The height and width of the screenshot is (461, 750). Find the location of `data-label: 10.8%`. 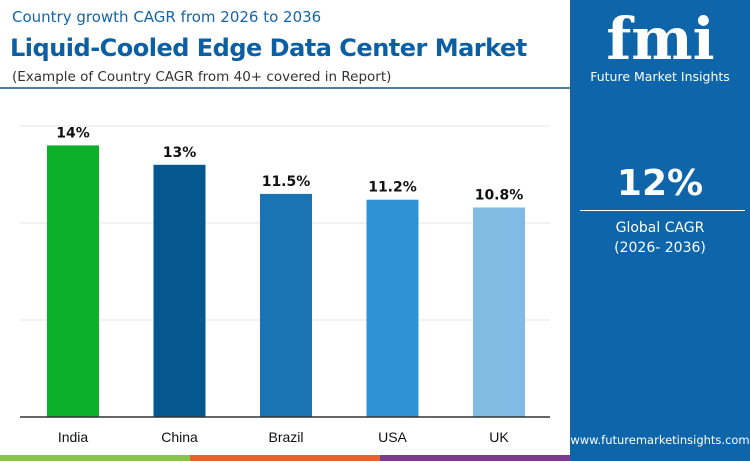

data-label: 10.8% is located at coordinates (499, 195).